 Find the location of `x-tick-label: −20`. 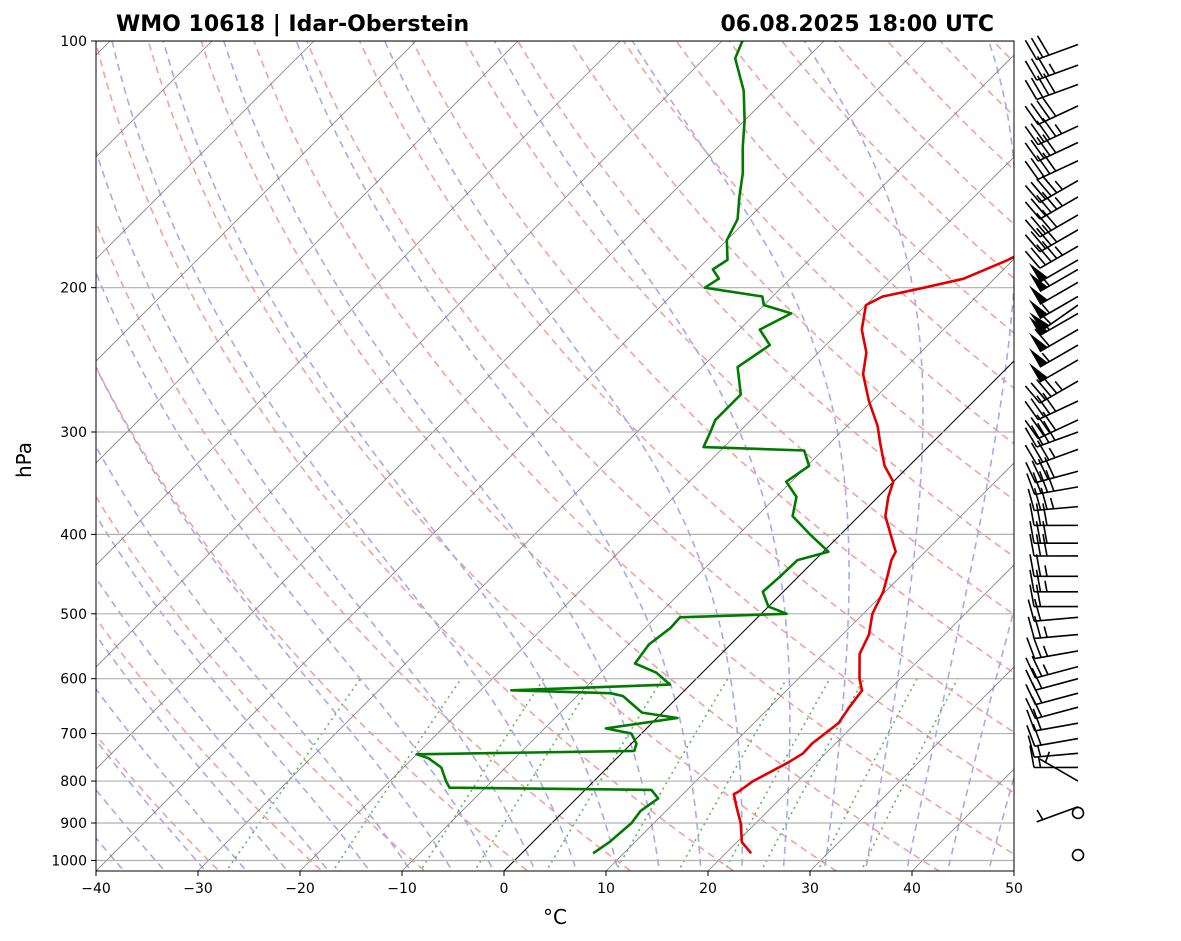

x-tick-label: −20 is located at coordinates (300, 889).